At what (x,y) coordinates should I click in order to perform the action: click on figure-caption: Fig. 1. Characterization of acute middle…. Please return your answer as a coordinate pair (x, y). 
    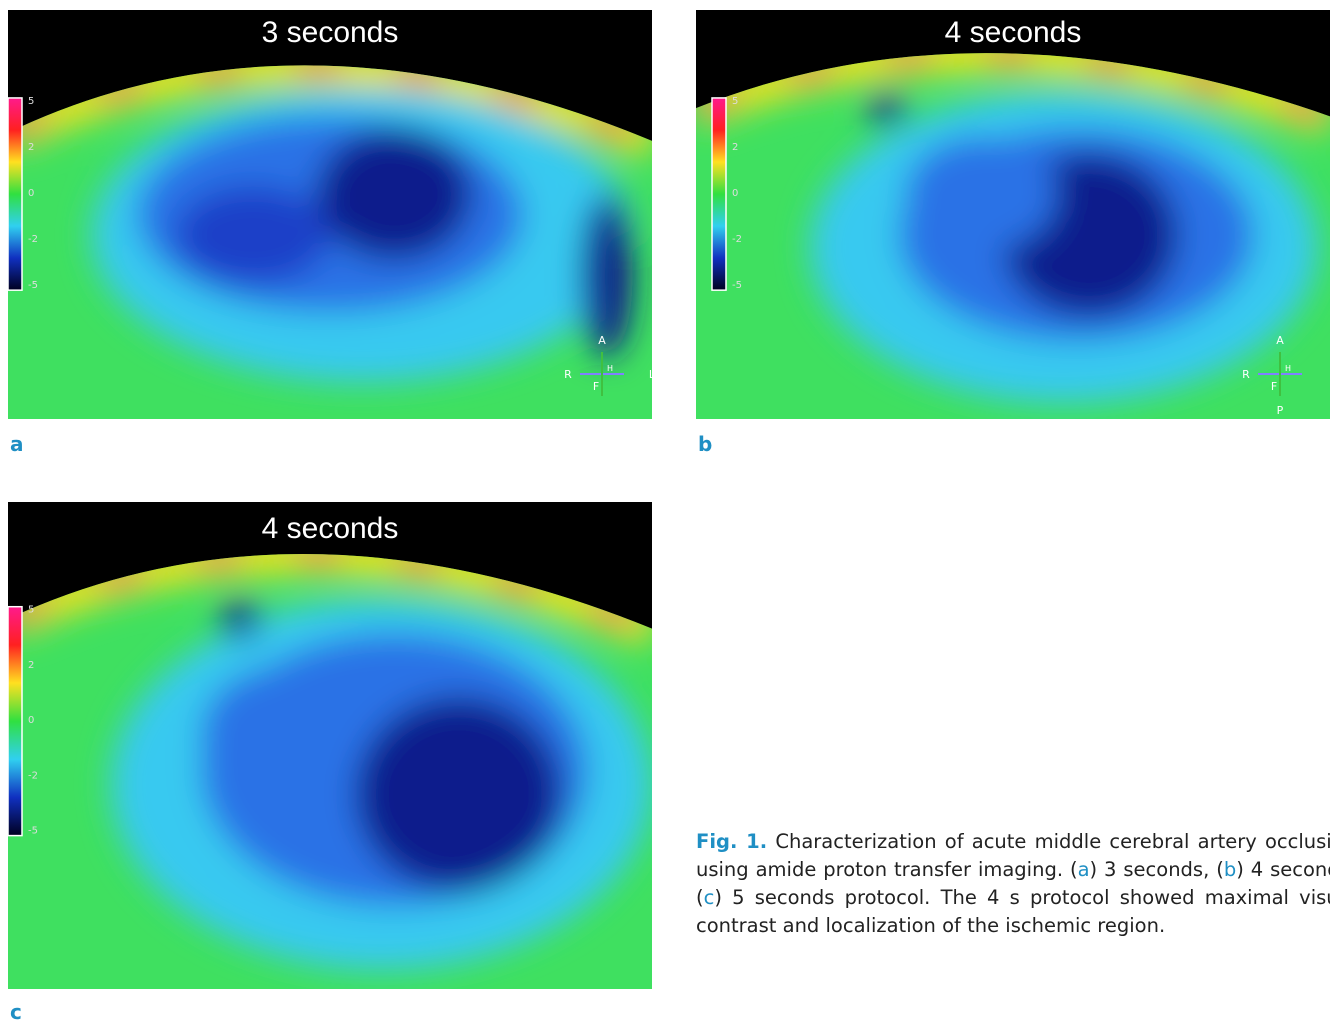
    Looking at the image, I should click on (1013, 884).